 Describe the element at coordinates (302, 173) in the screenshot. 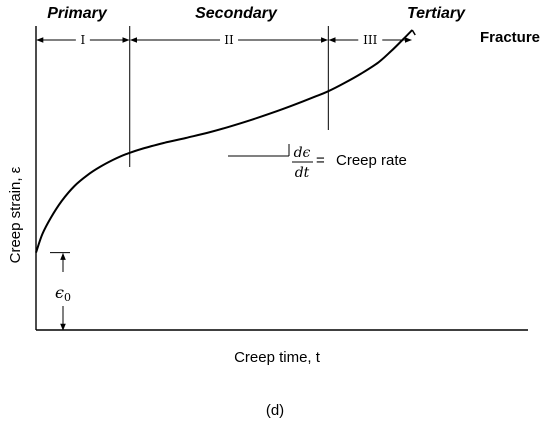

I see `rate-denominator: dt` at that location.